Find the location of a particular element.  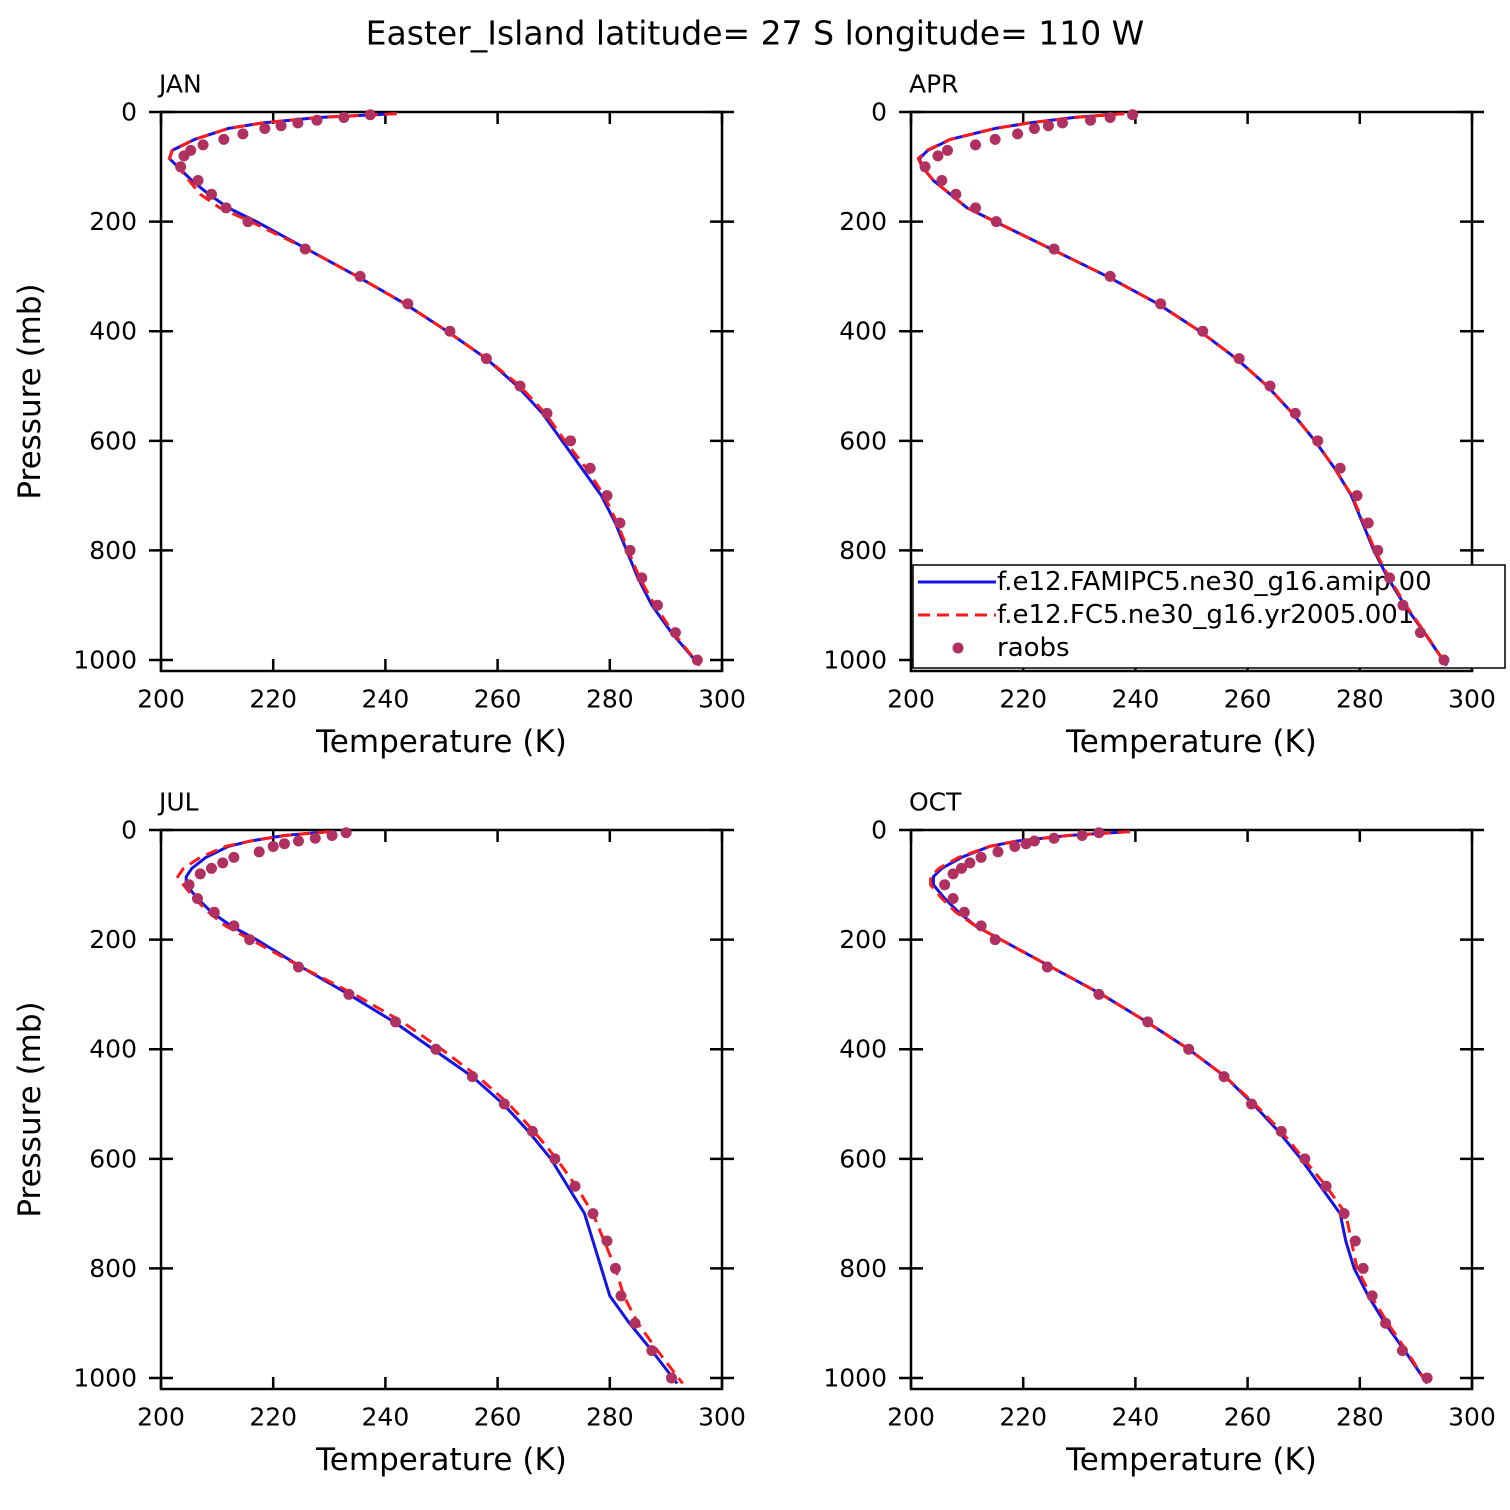

y-axis-label: Pressure (mb) is located at coordinates (30, 391).